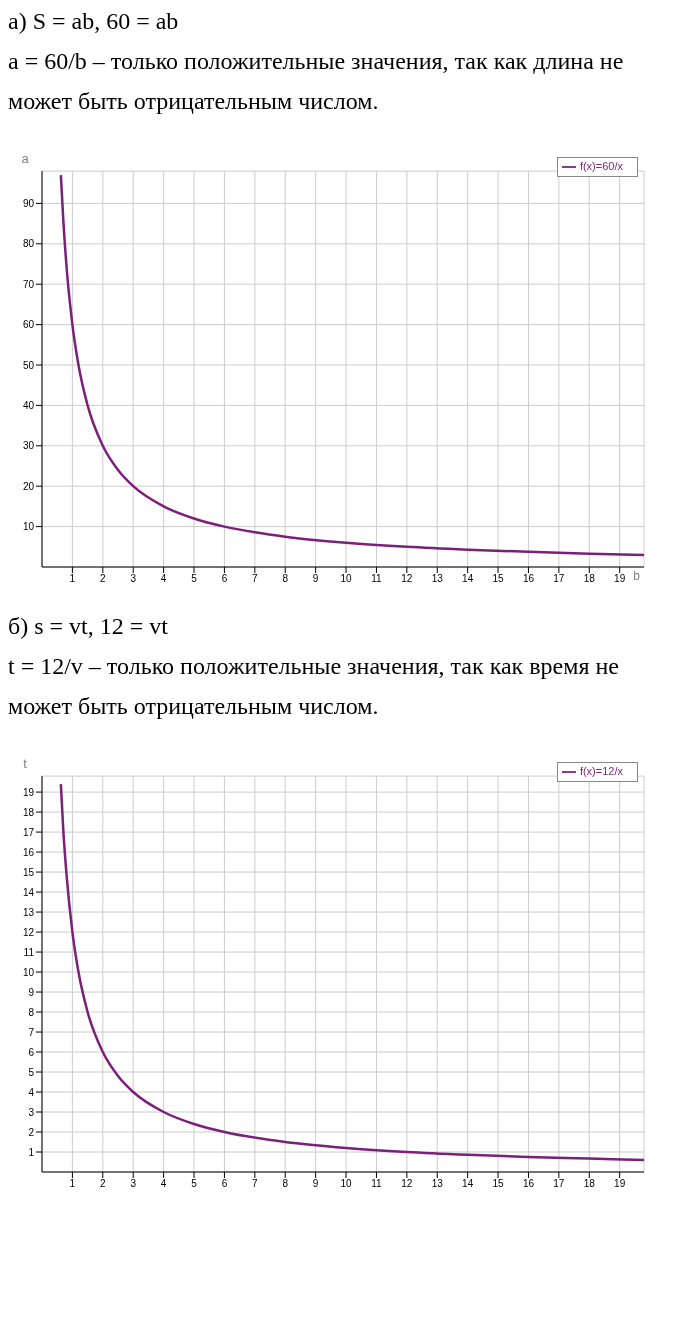  I want to click on legend-label: f(x)=60/x, so click(601, 166).